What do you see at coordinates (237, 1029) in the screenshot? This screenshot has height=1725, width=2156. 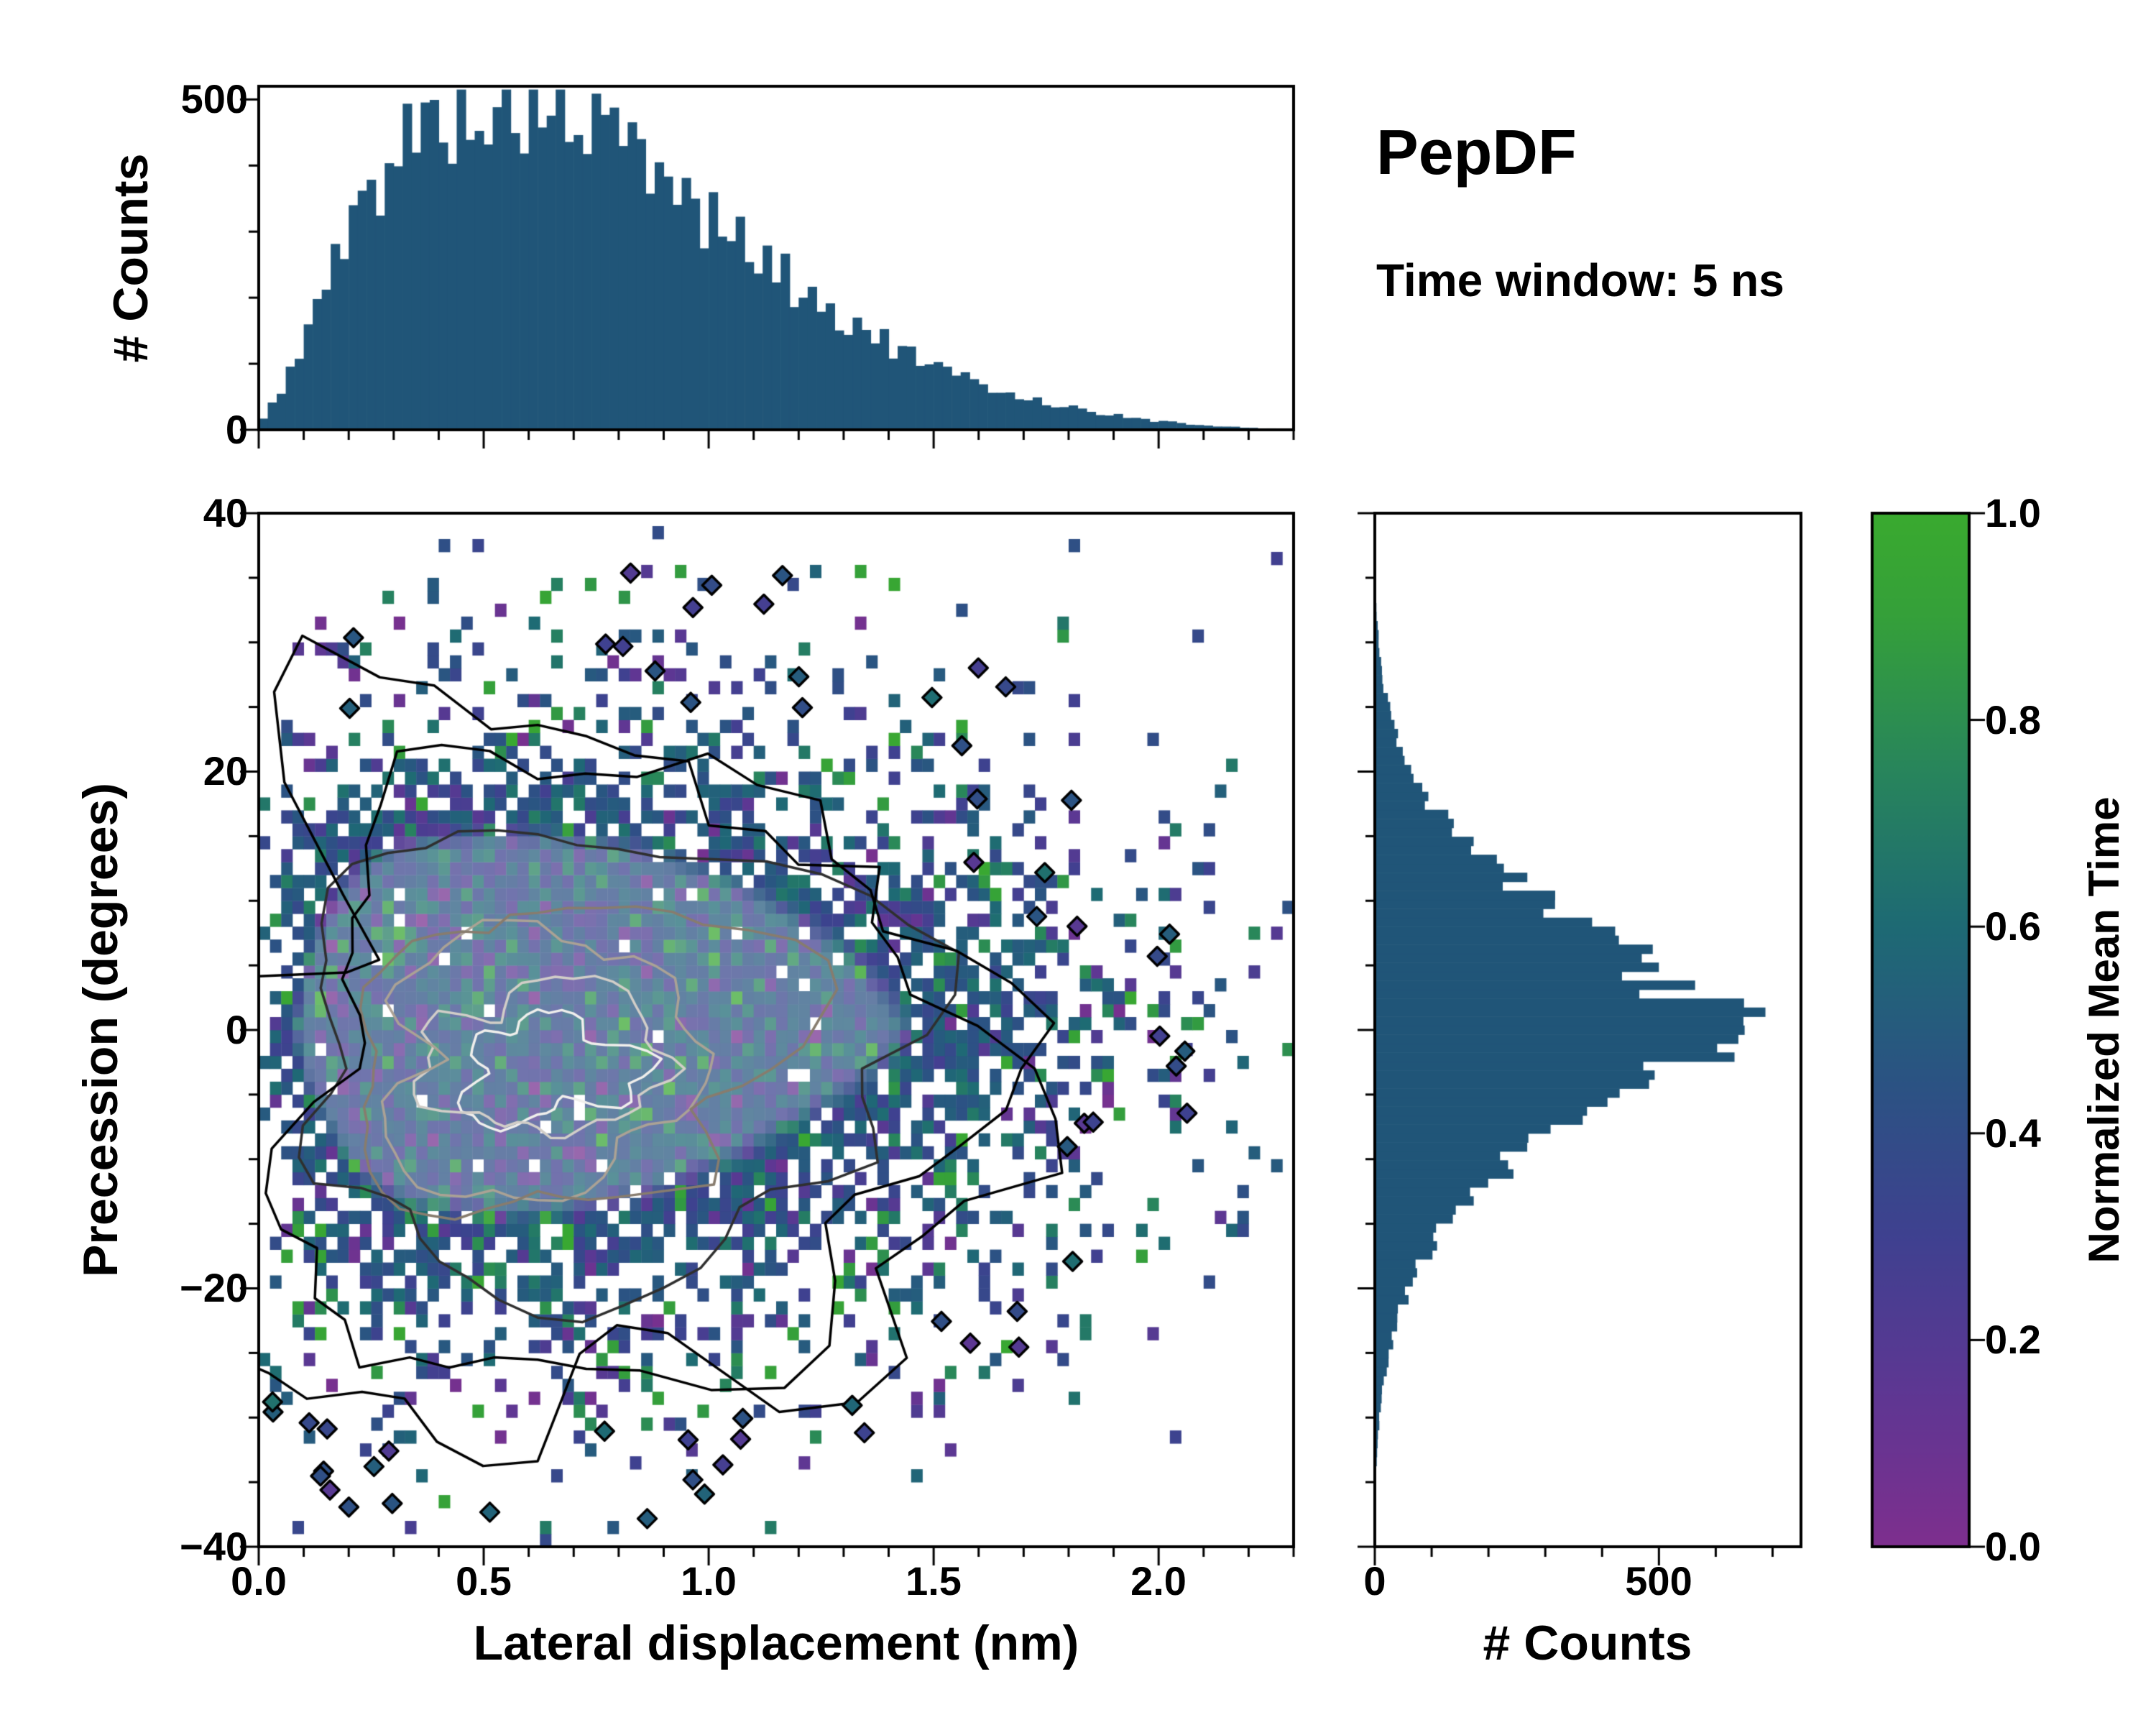 I see `main-ytick-0: 0` at bounding box center [237, 1029].